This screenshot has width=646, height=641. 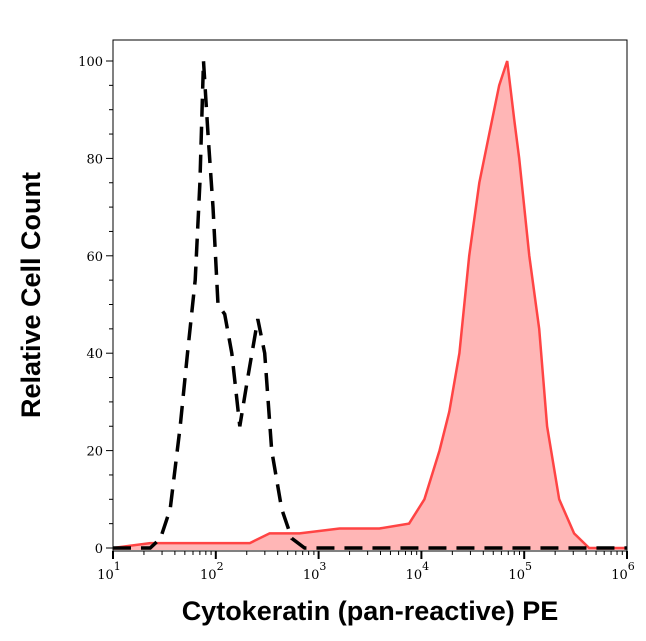 I want to click on x-tick-label: 10⁵, so click(x=520, y=571).